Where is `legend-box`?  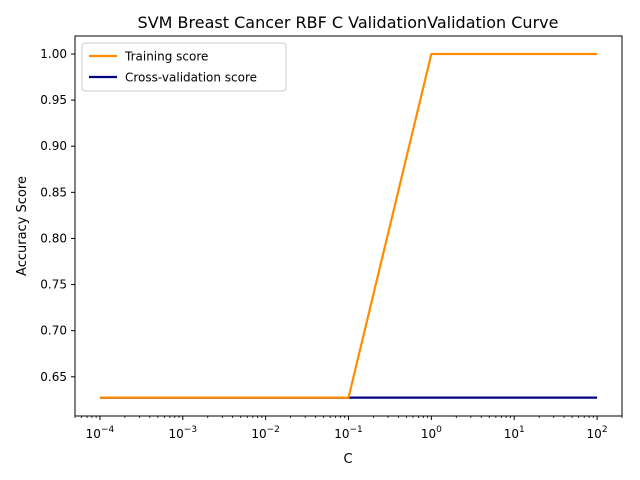
legend-box is located at coordinates (184, 67).